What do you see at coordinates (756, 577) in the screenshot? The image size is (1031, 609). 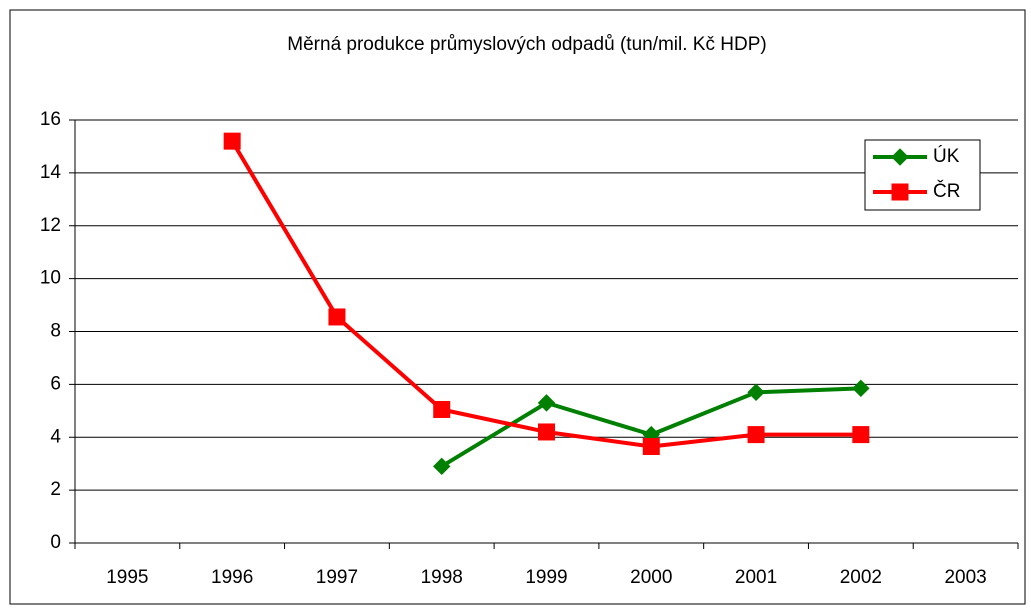 I see `x-tick-label: 2001` at bounding box center [756, 577].